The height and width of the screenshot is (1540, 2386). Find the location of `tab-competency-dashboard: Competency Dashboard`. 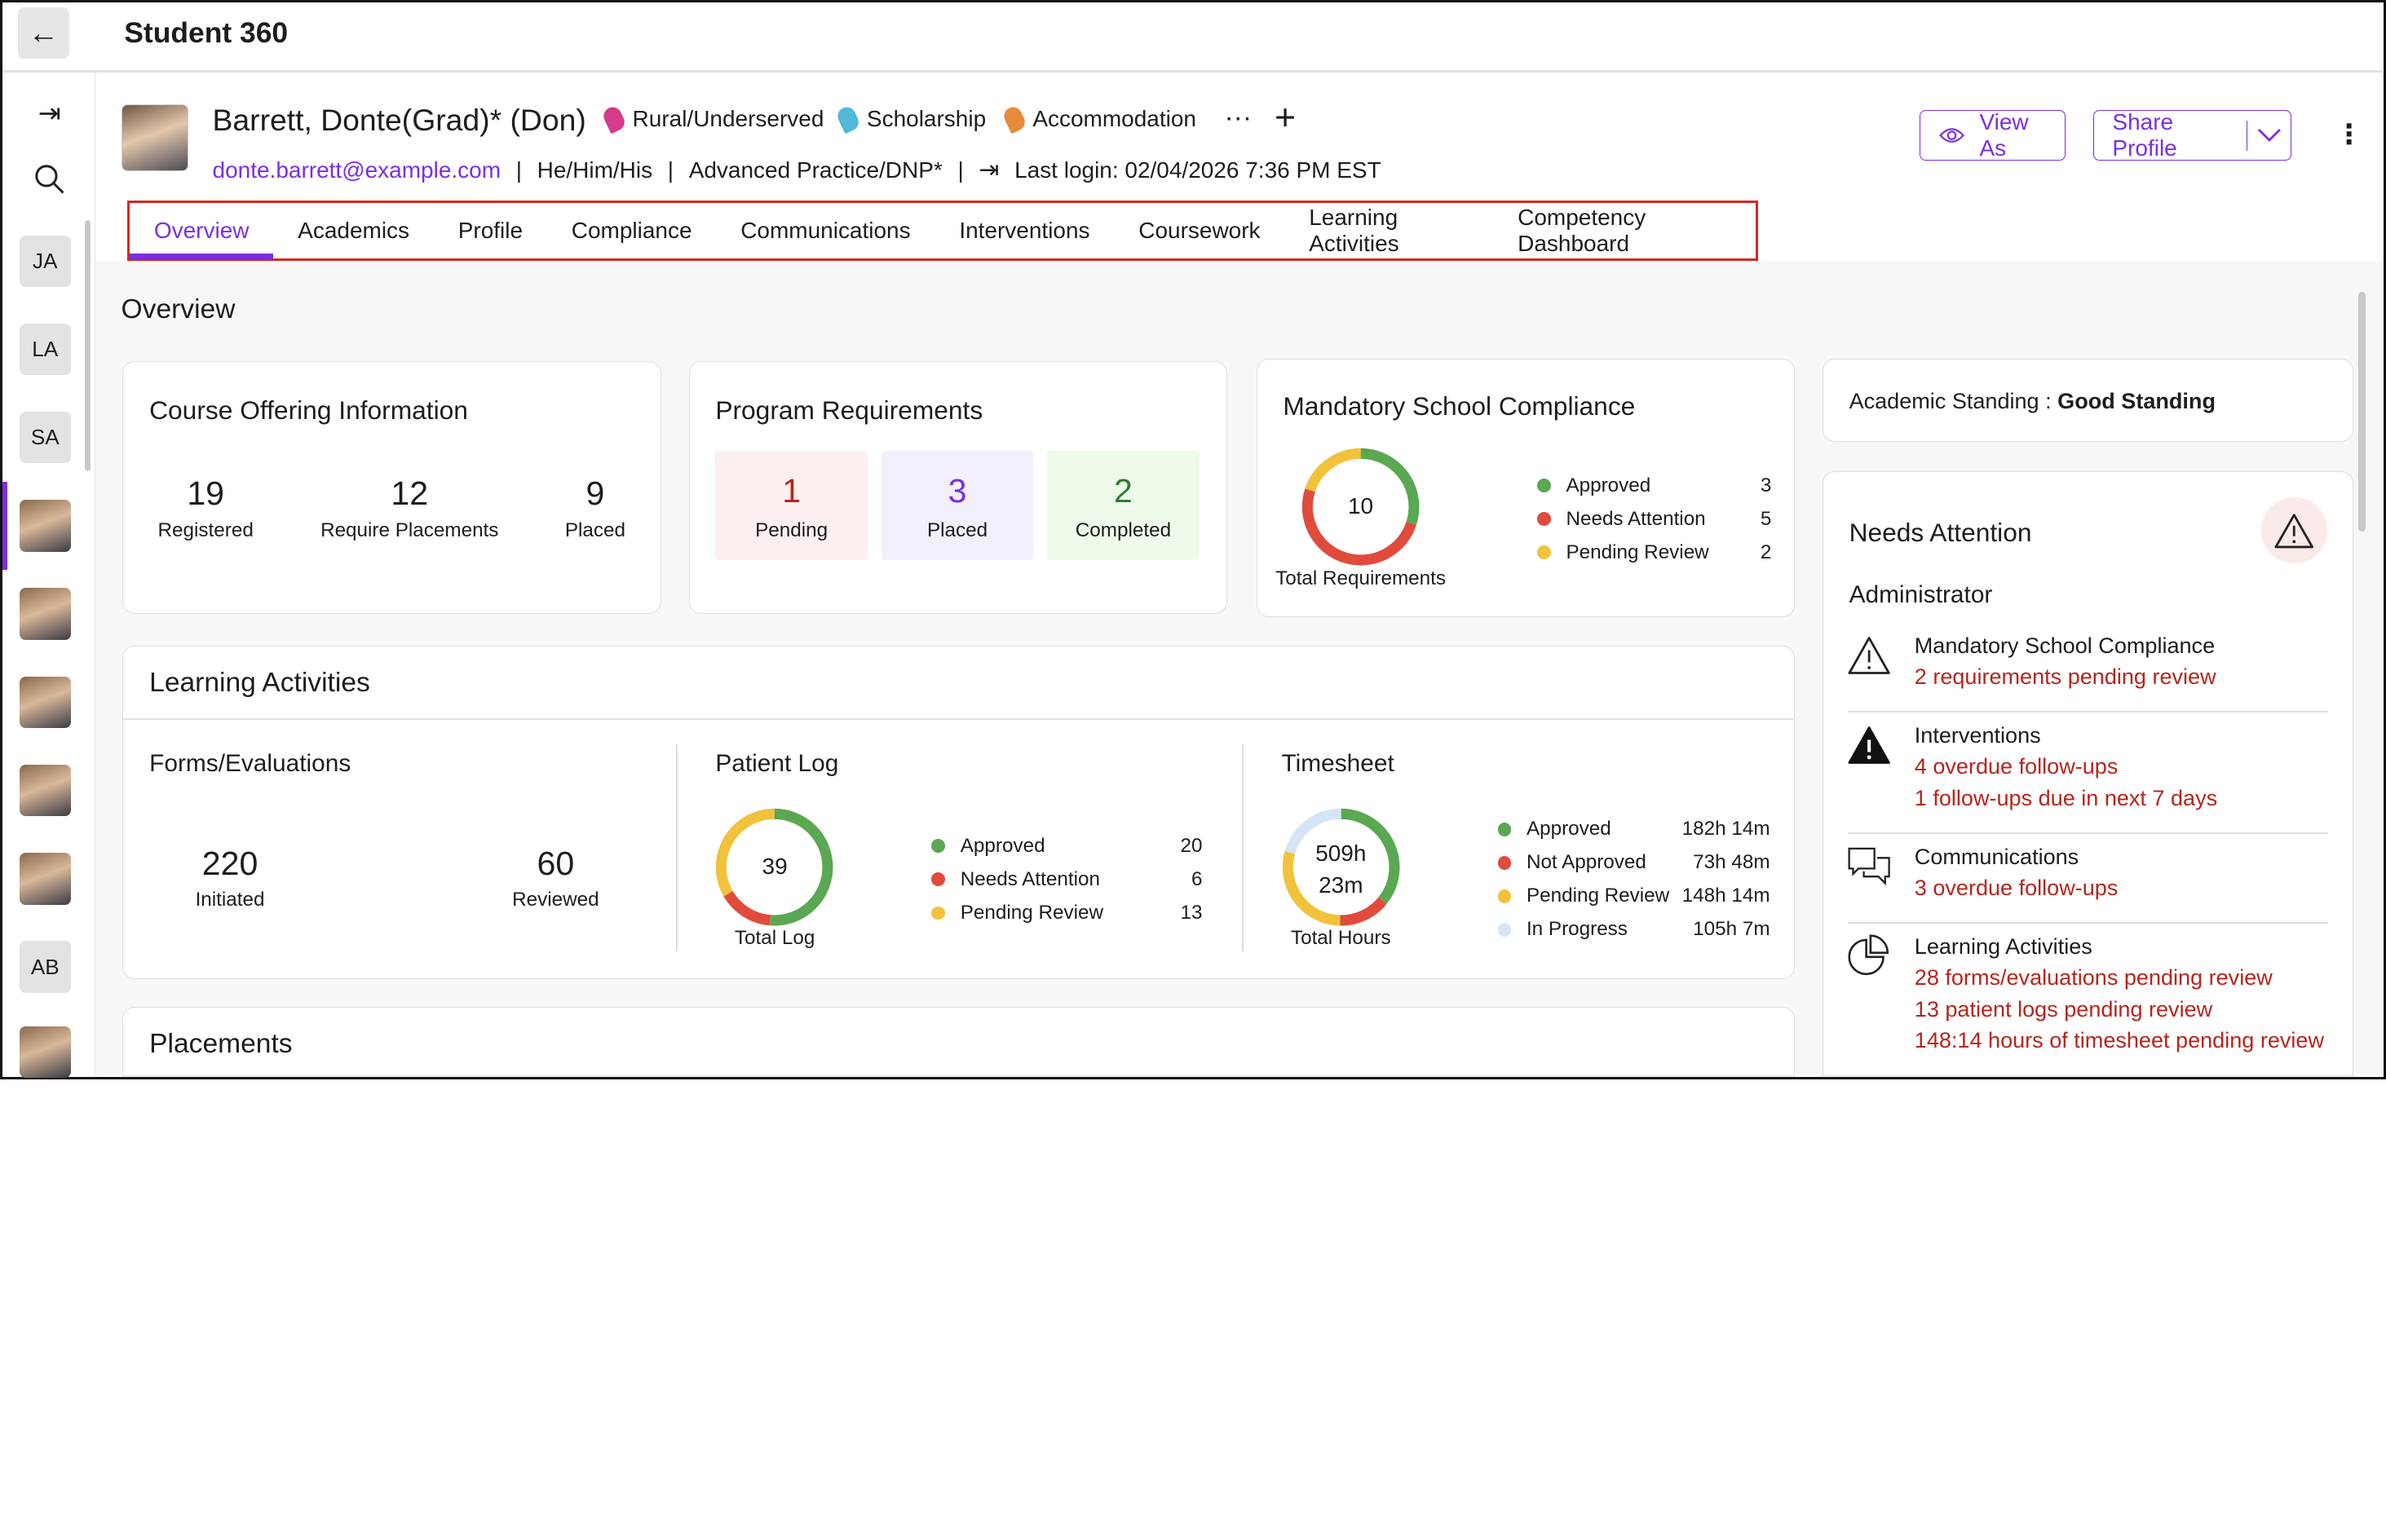

tab-competency-dashboard: Competency Dashboard is located at coordinates (1582, 230).